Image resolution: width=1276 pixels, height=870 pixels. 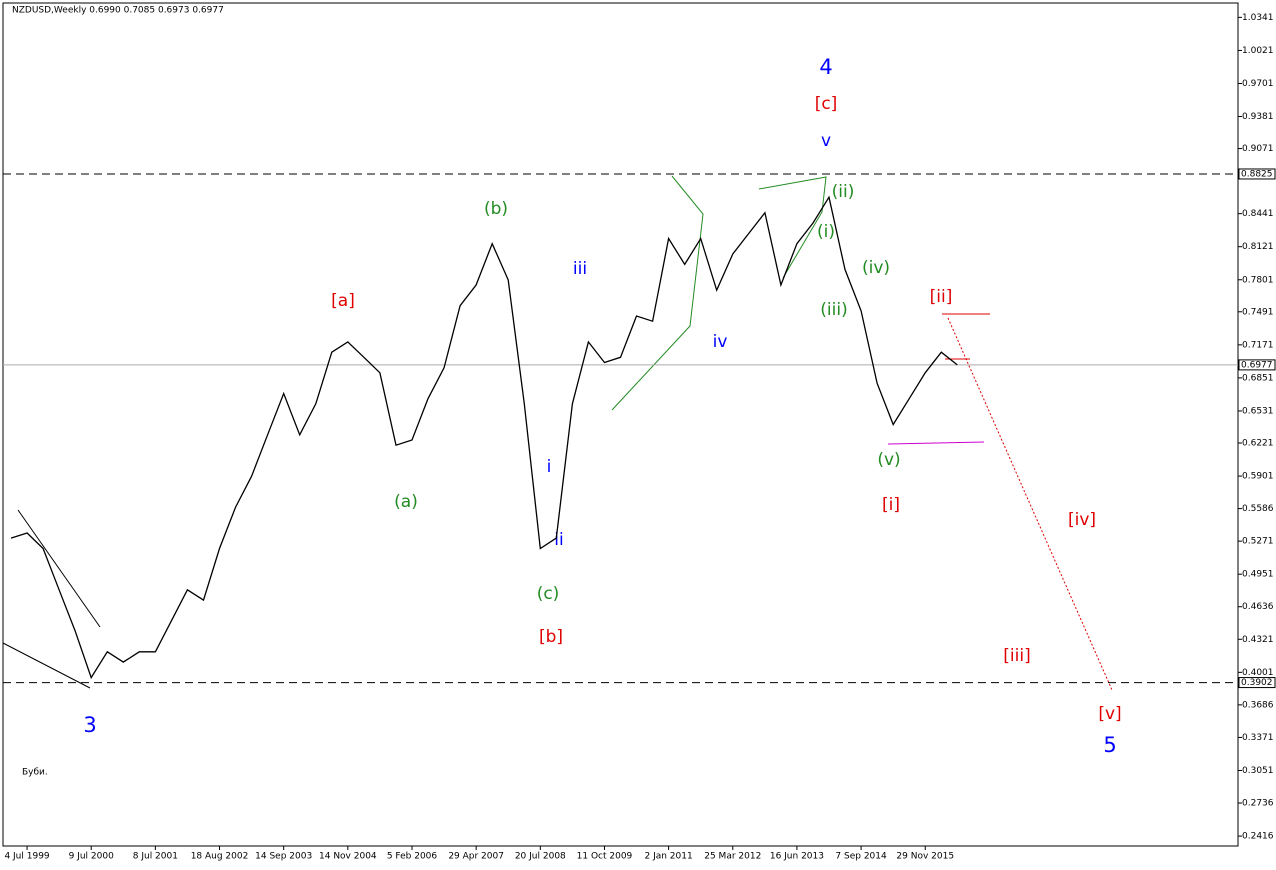 What do you see at coordinates (720, 342) in the screenshot?
I see `wave-label: iv` at bounding box center [720, 342].